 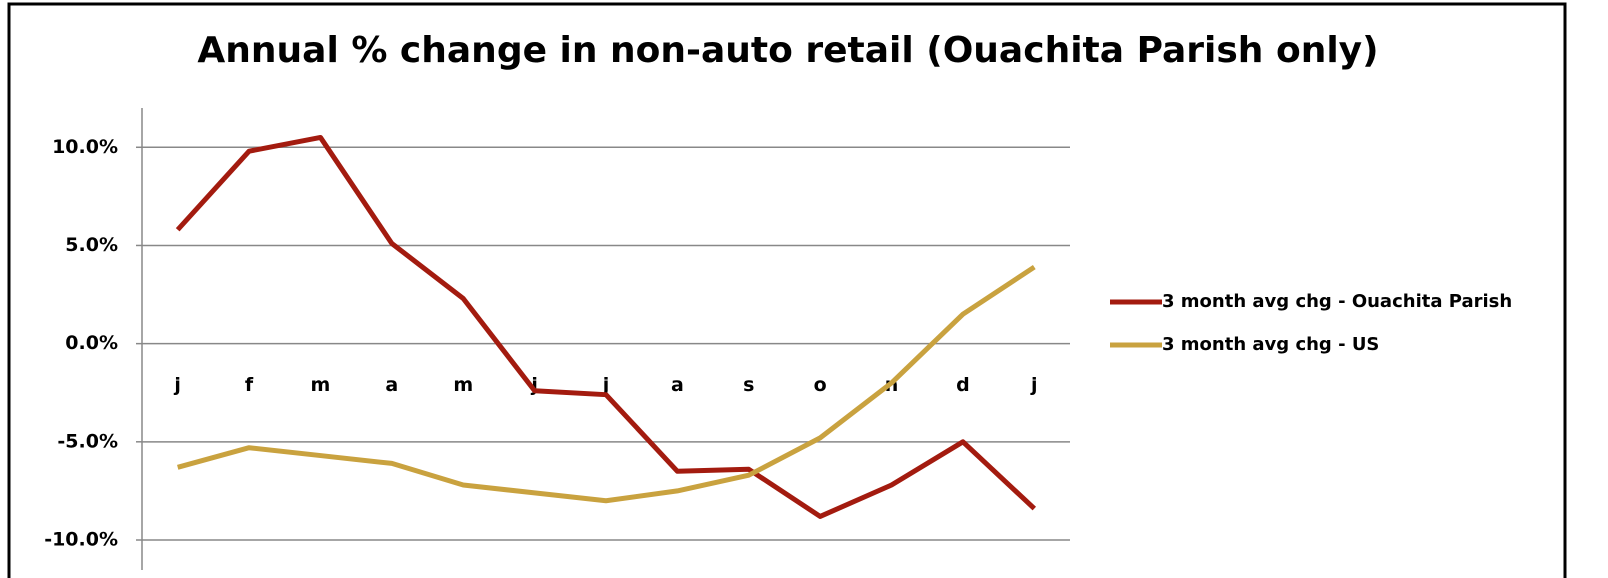 I want to click on x-tick-label: o, so click(x=820, y=385).